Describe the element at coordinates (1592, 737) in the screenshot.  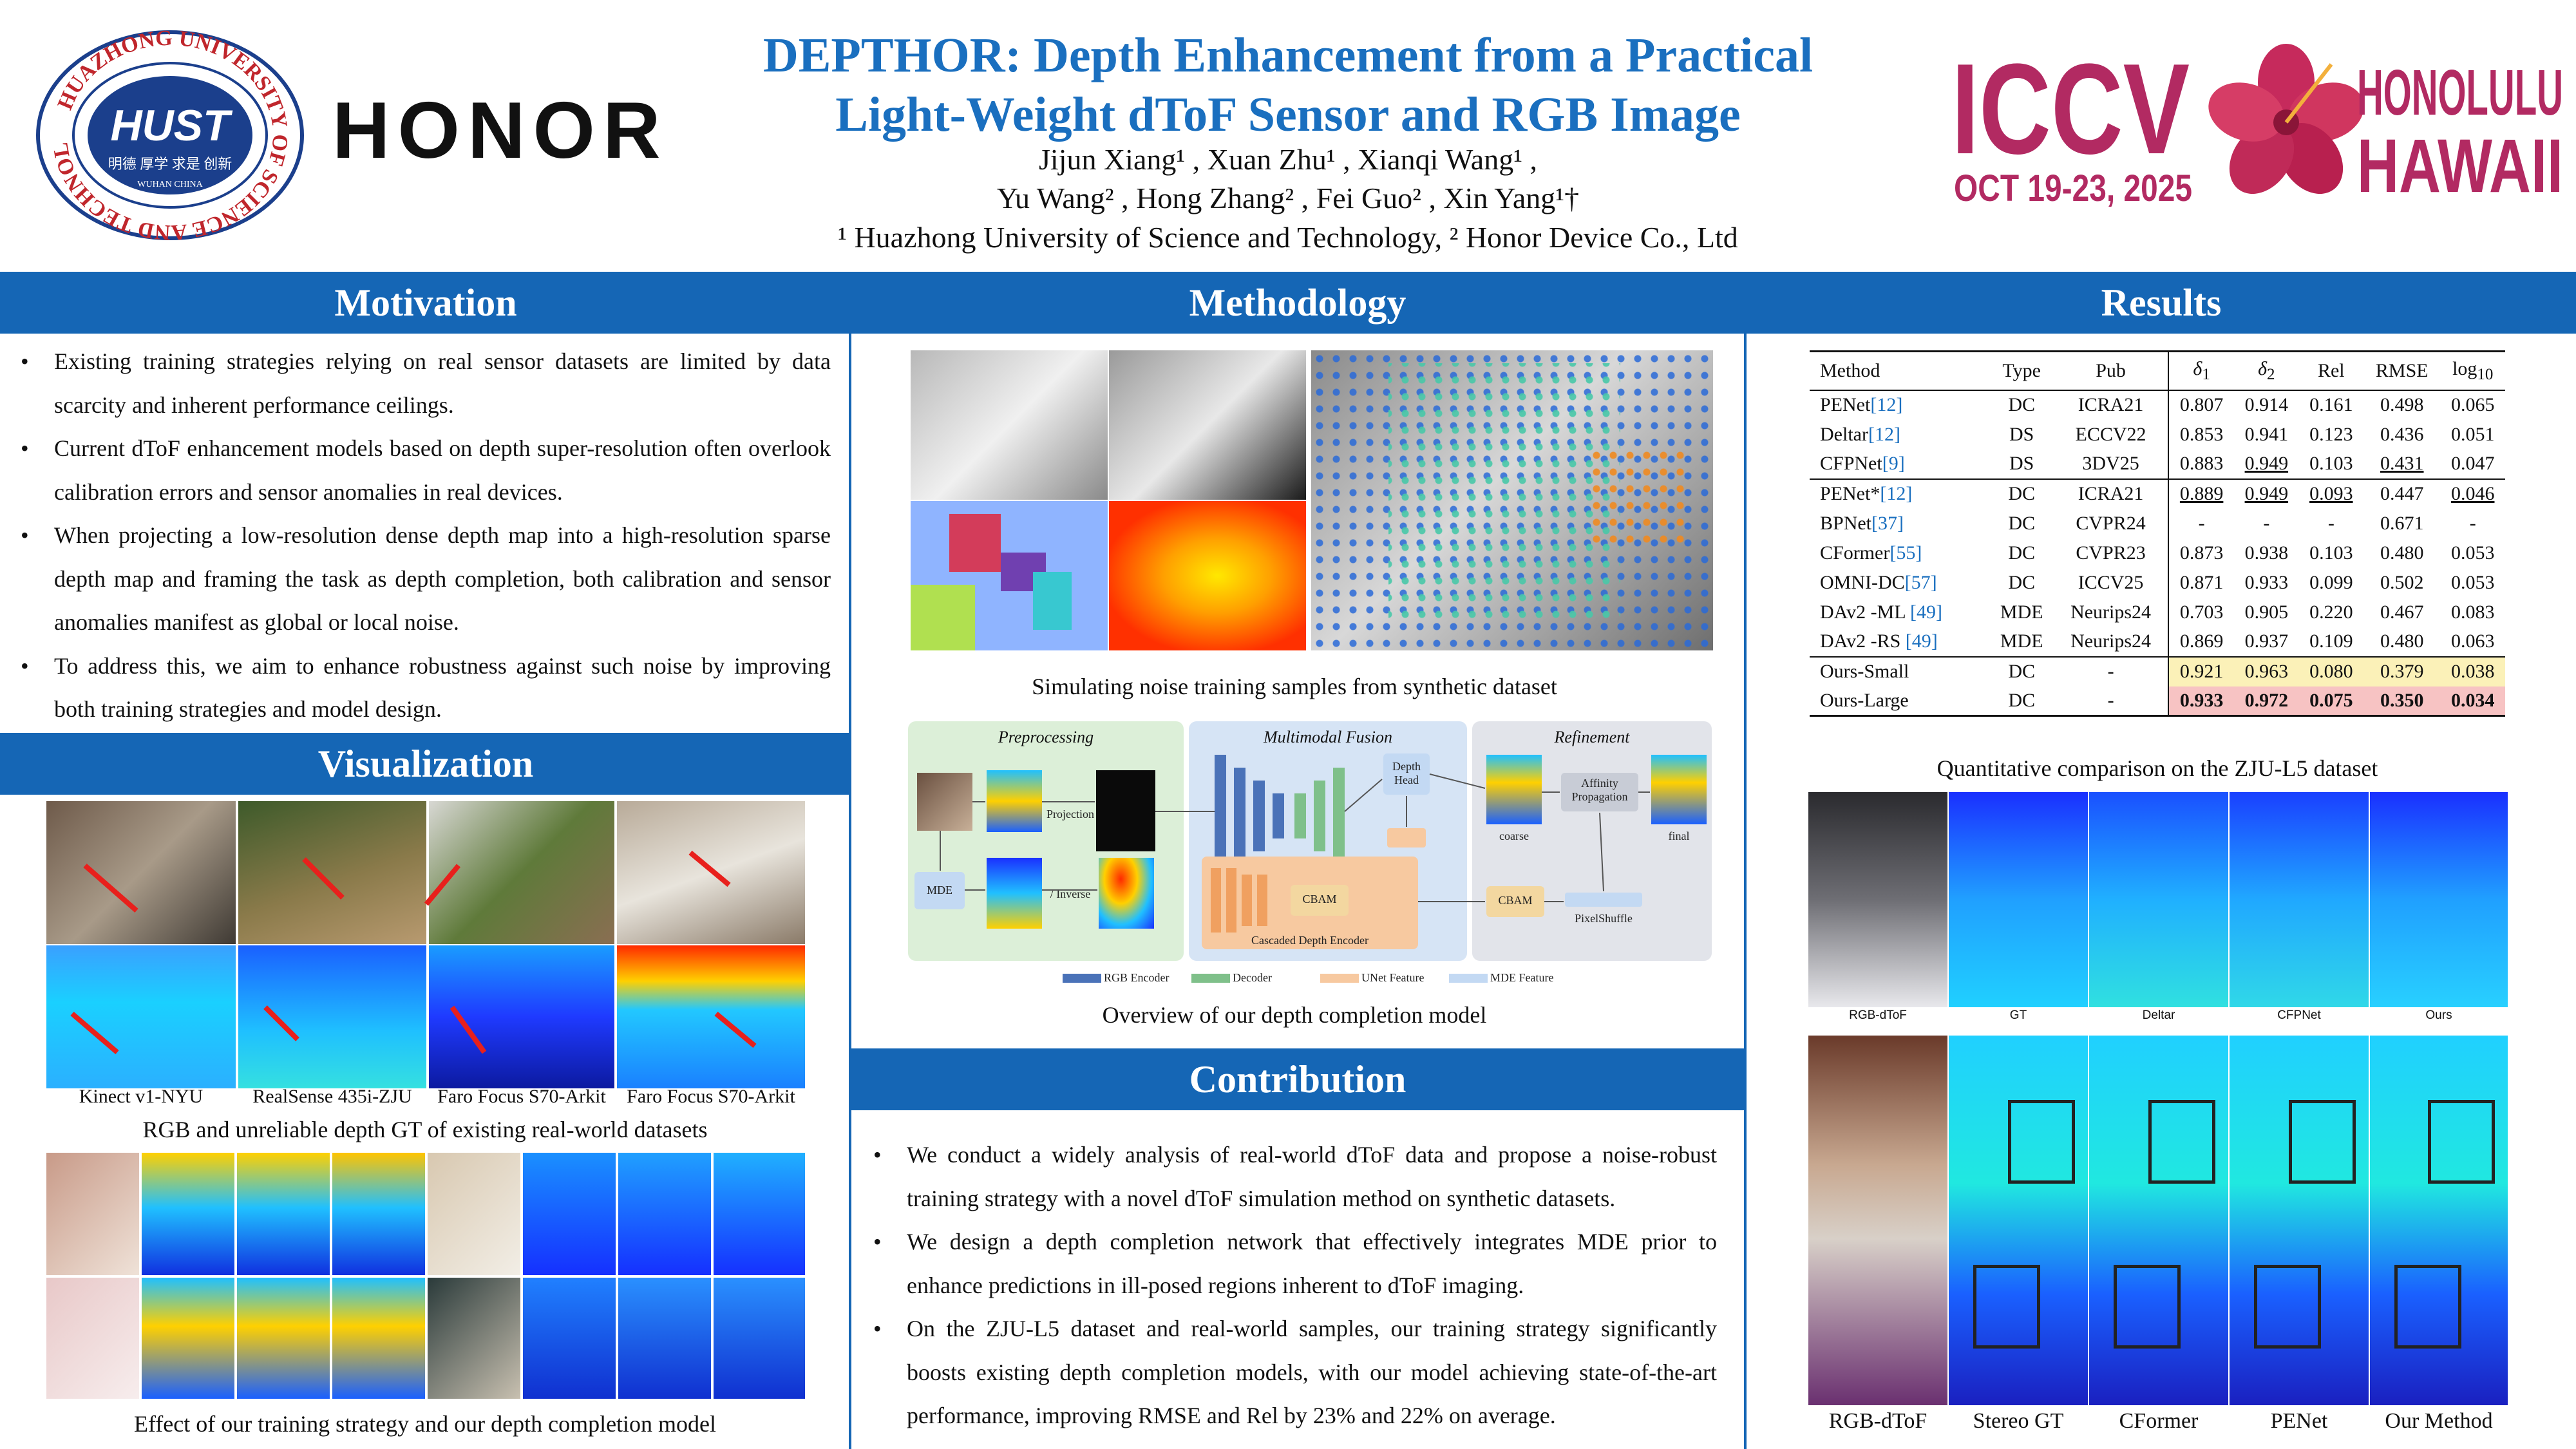
I see `refinement-title: Refinement` at that location.